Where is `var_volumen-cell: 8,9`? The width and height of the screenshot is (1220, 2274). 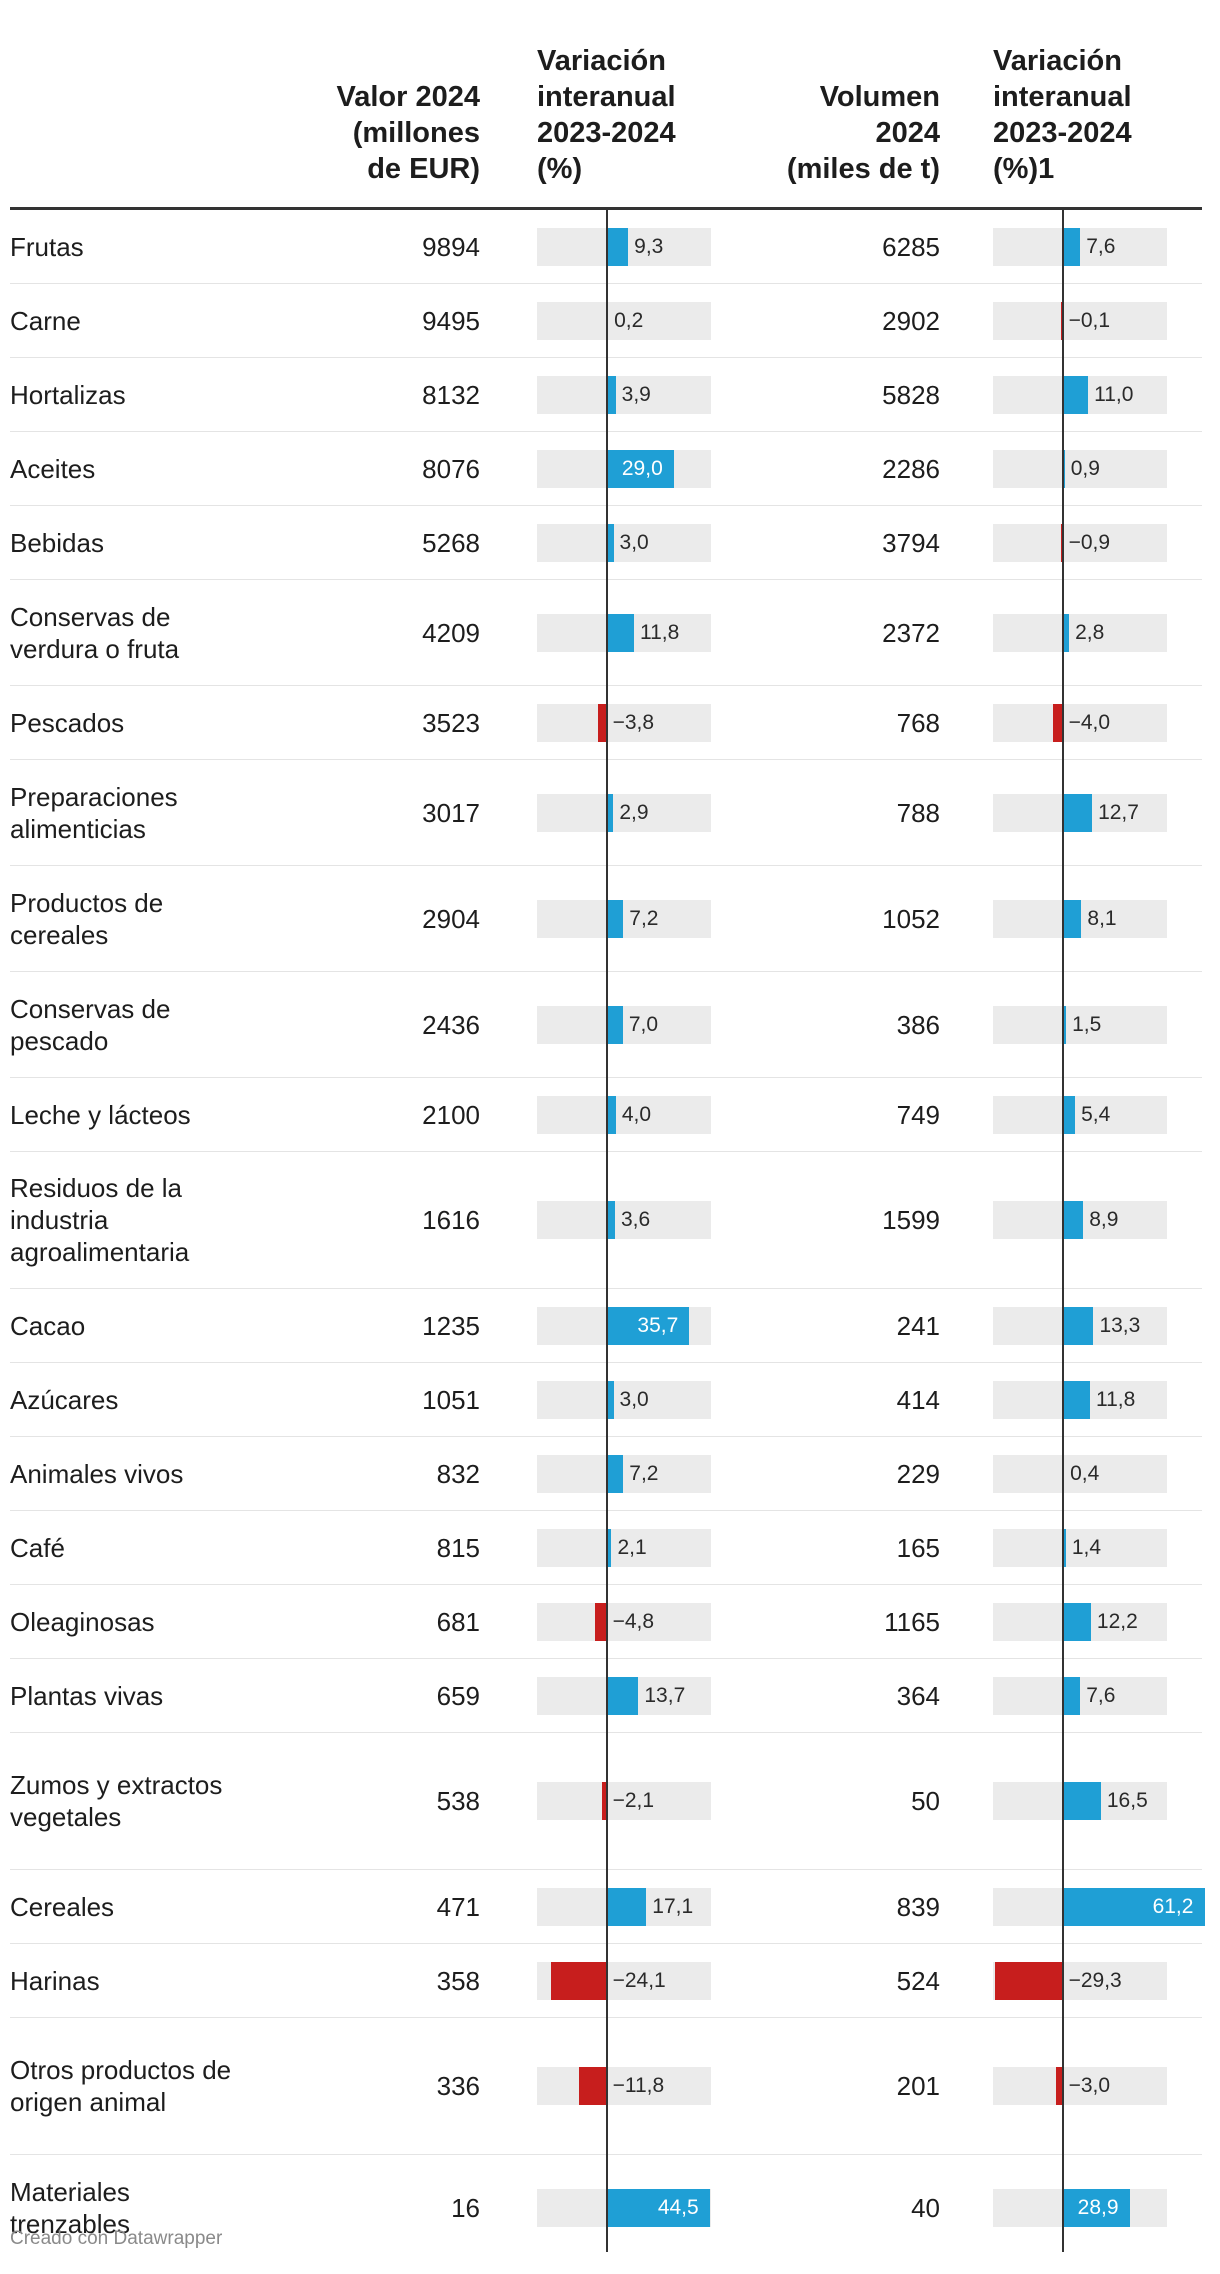
var_volumen-cell: 8,9 is located at coordinates (1080, 1220).